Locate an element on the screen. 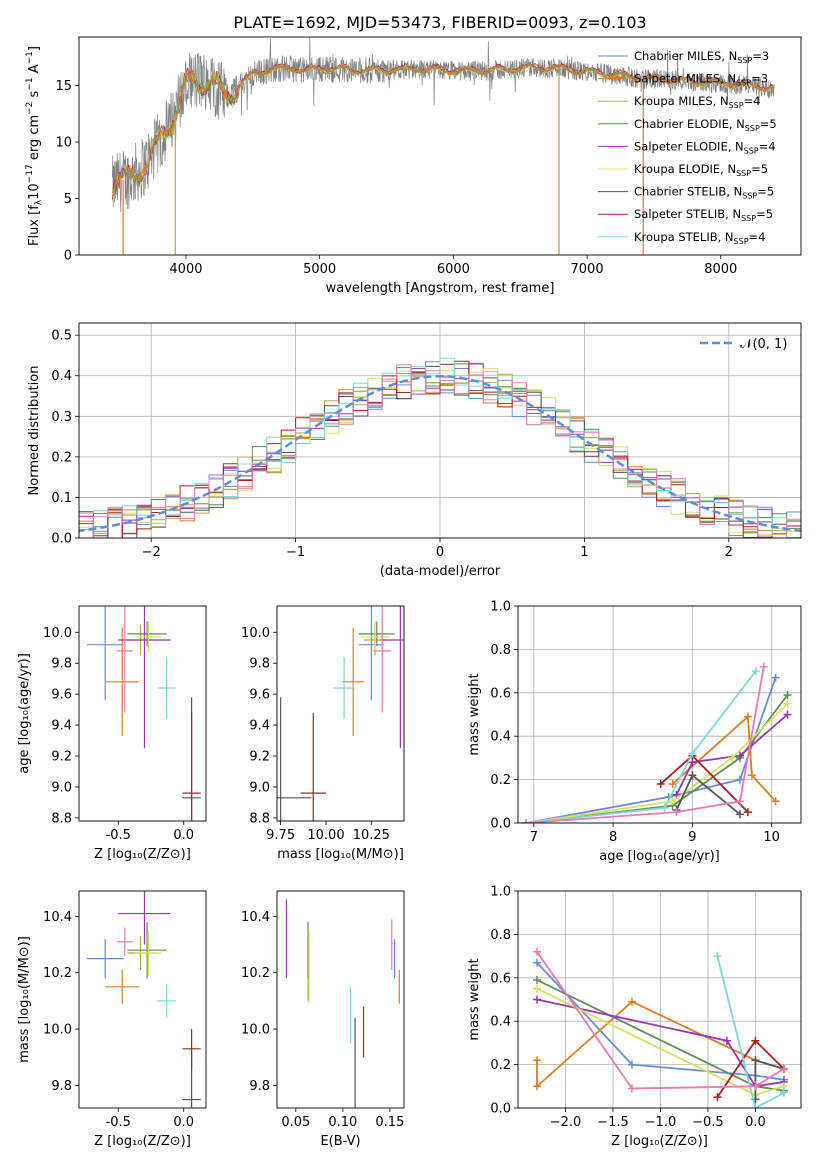 The width and height of the screenshot is (819, 1170). x-axis-label: wavelength [Angstrom, rest frame] is located at coordinates (440, 288).